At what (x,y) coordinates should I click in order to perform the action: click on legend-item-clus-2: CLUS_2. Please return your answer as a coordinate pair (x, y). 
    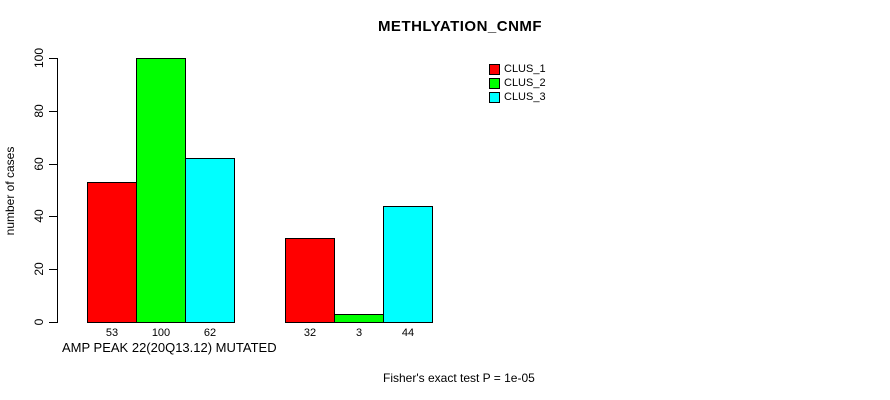
    Looking at the image, I should click on (517, 83).